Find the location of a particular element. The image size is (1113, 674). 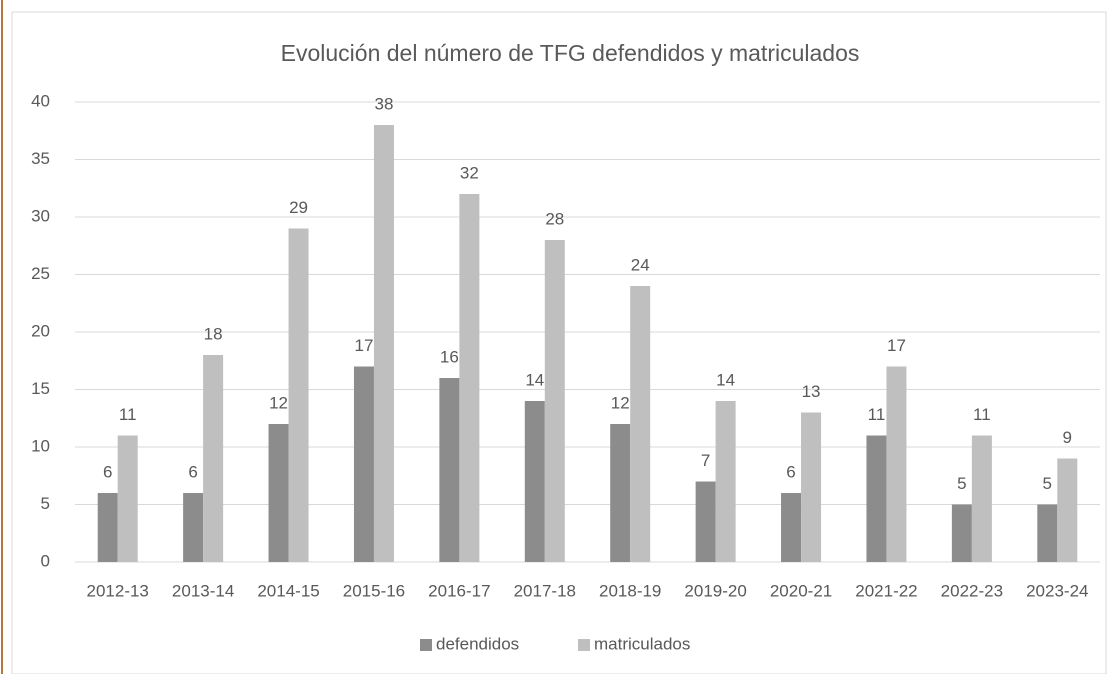

y-tick-label: 5 is located at coordinates (45, 503).